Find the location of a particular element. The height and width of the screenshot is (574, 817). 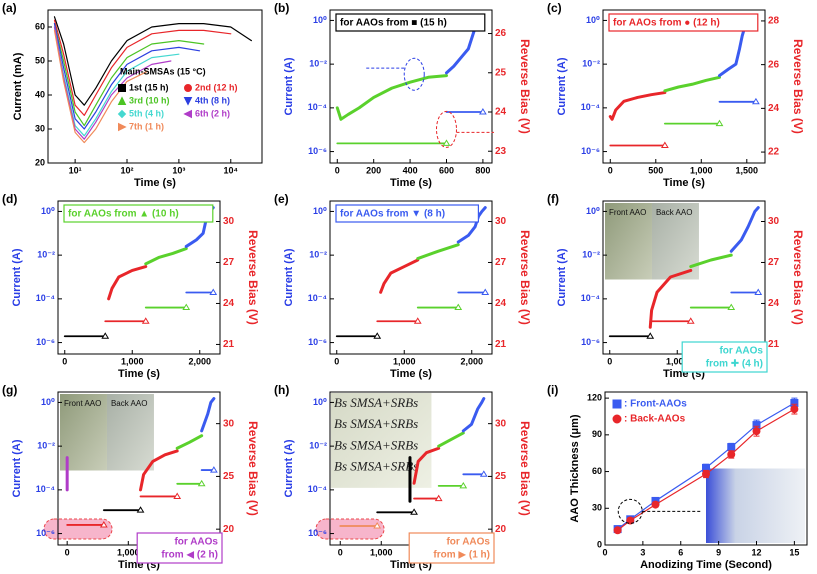

annotation: for AAOs from ● (12 h) is located at coordinates (666, 23).